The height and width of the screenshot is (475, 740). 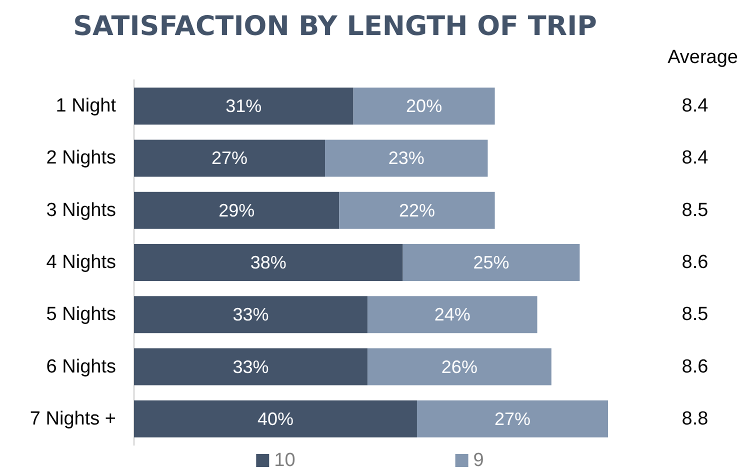 I want to click on data-label: 38%, so click(x=268, y=262).